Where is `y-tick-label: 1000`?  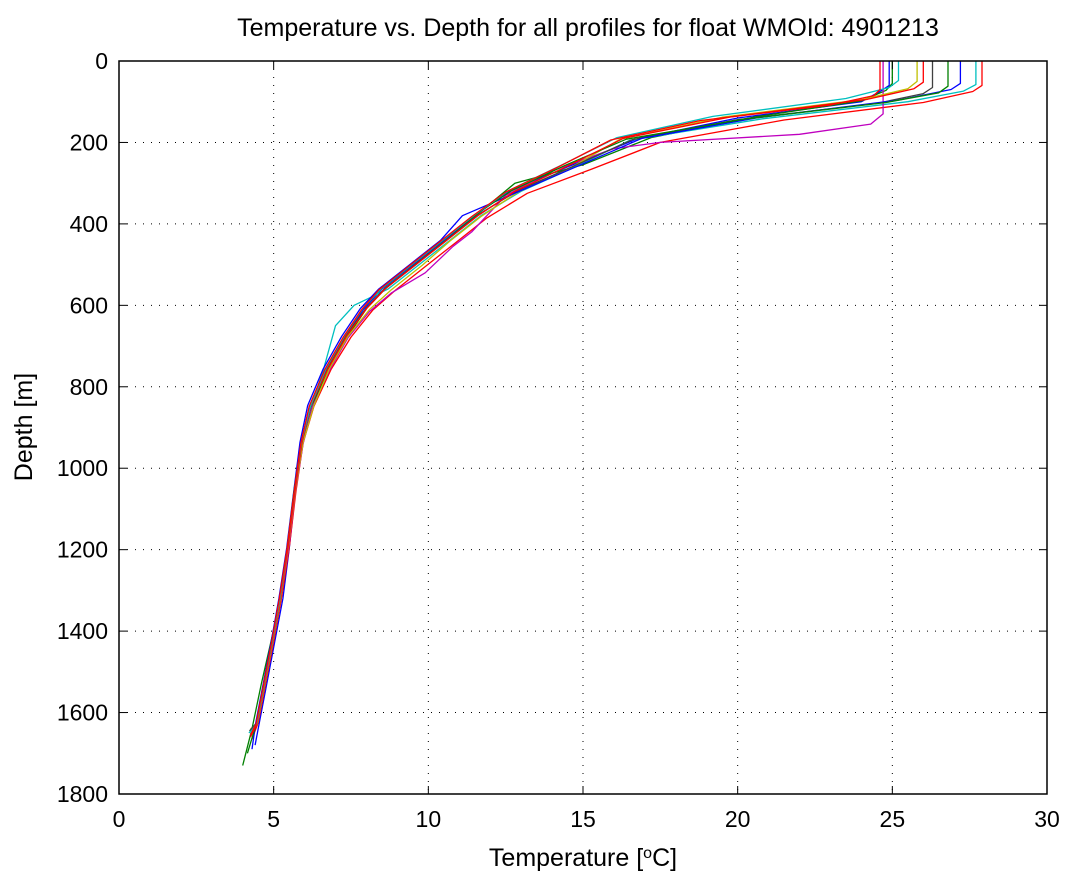 y-tick-label: 1000 is located at coordinates (82, 468).